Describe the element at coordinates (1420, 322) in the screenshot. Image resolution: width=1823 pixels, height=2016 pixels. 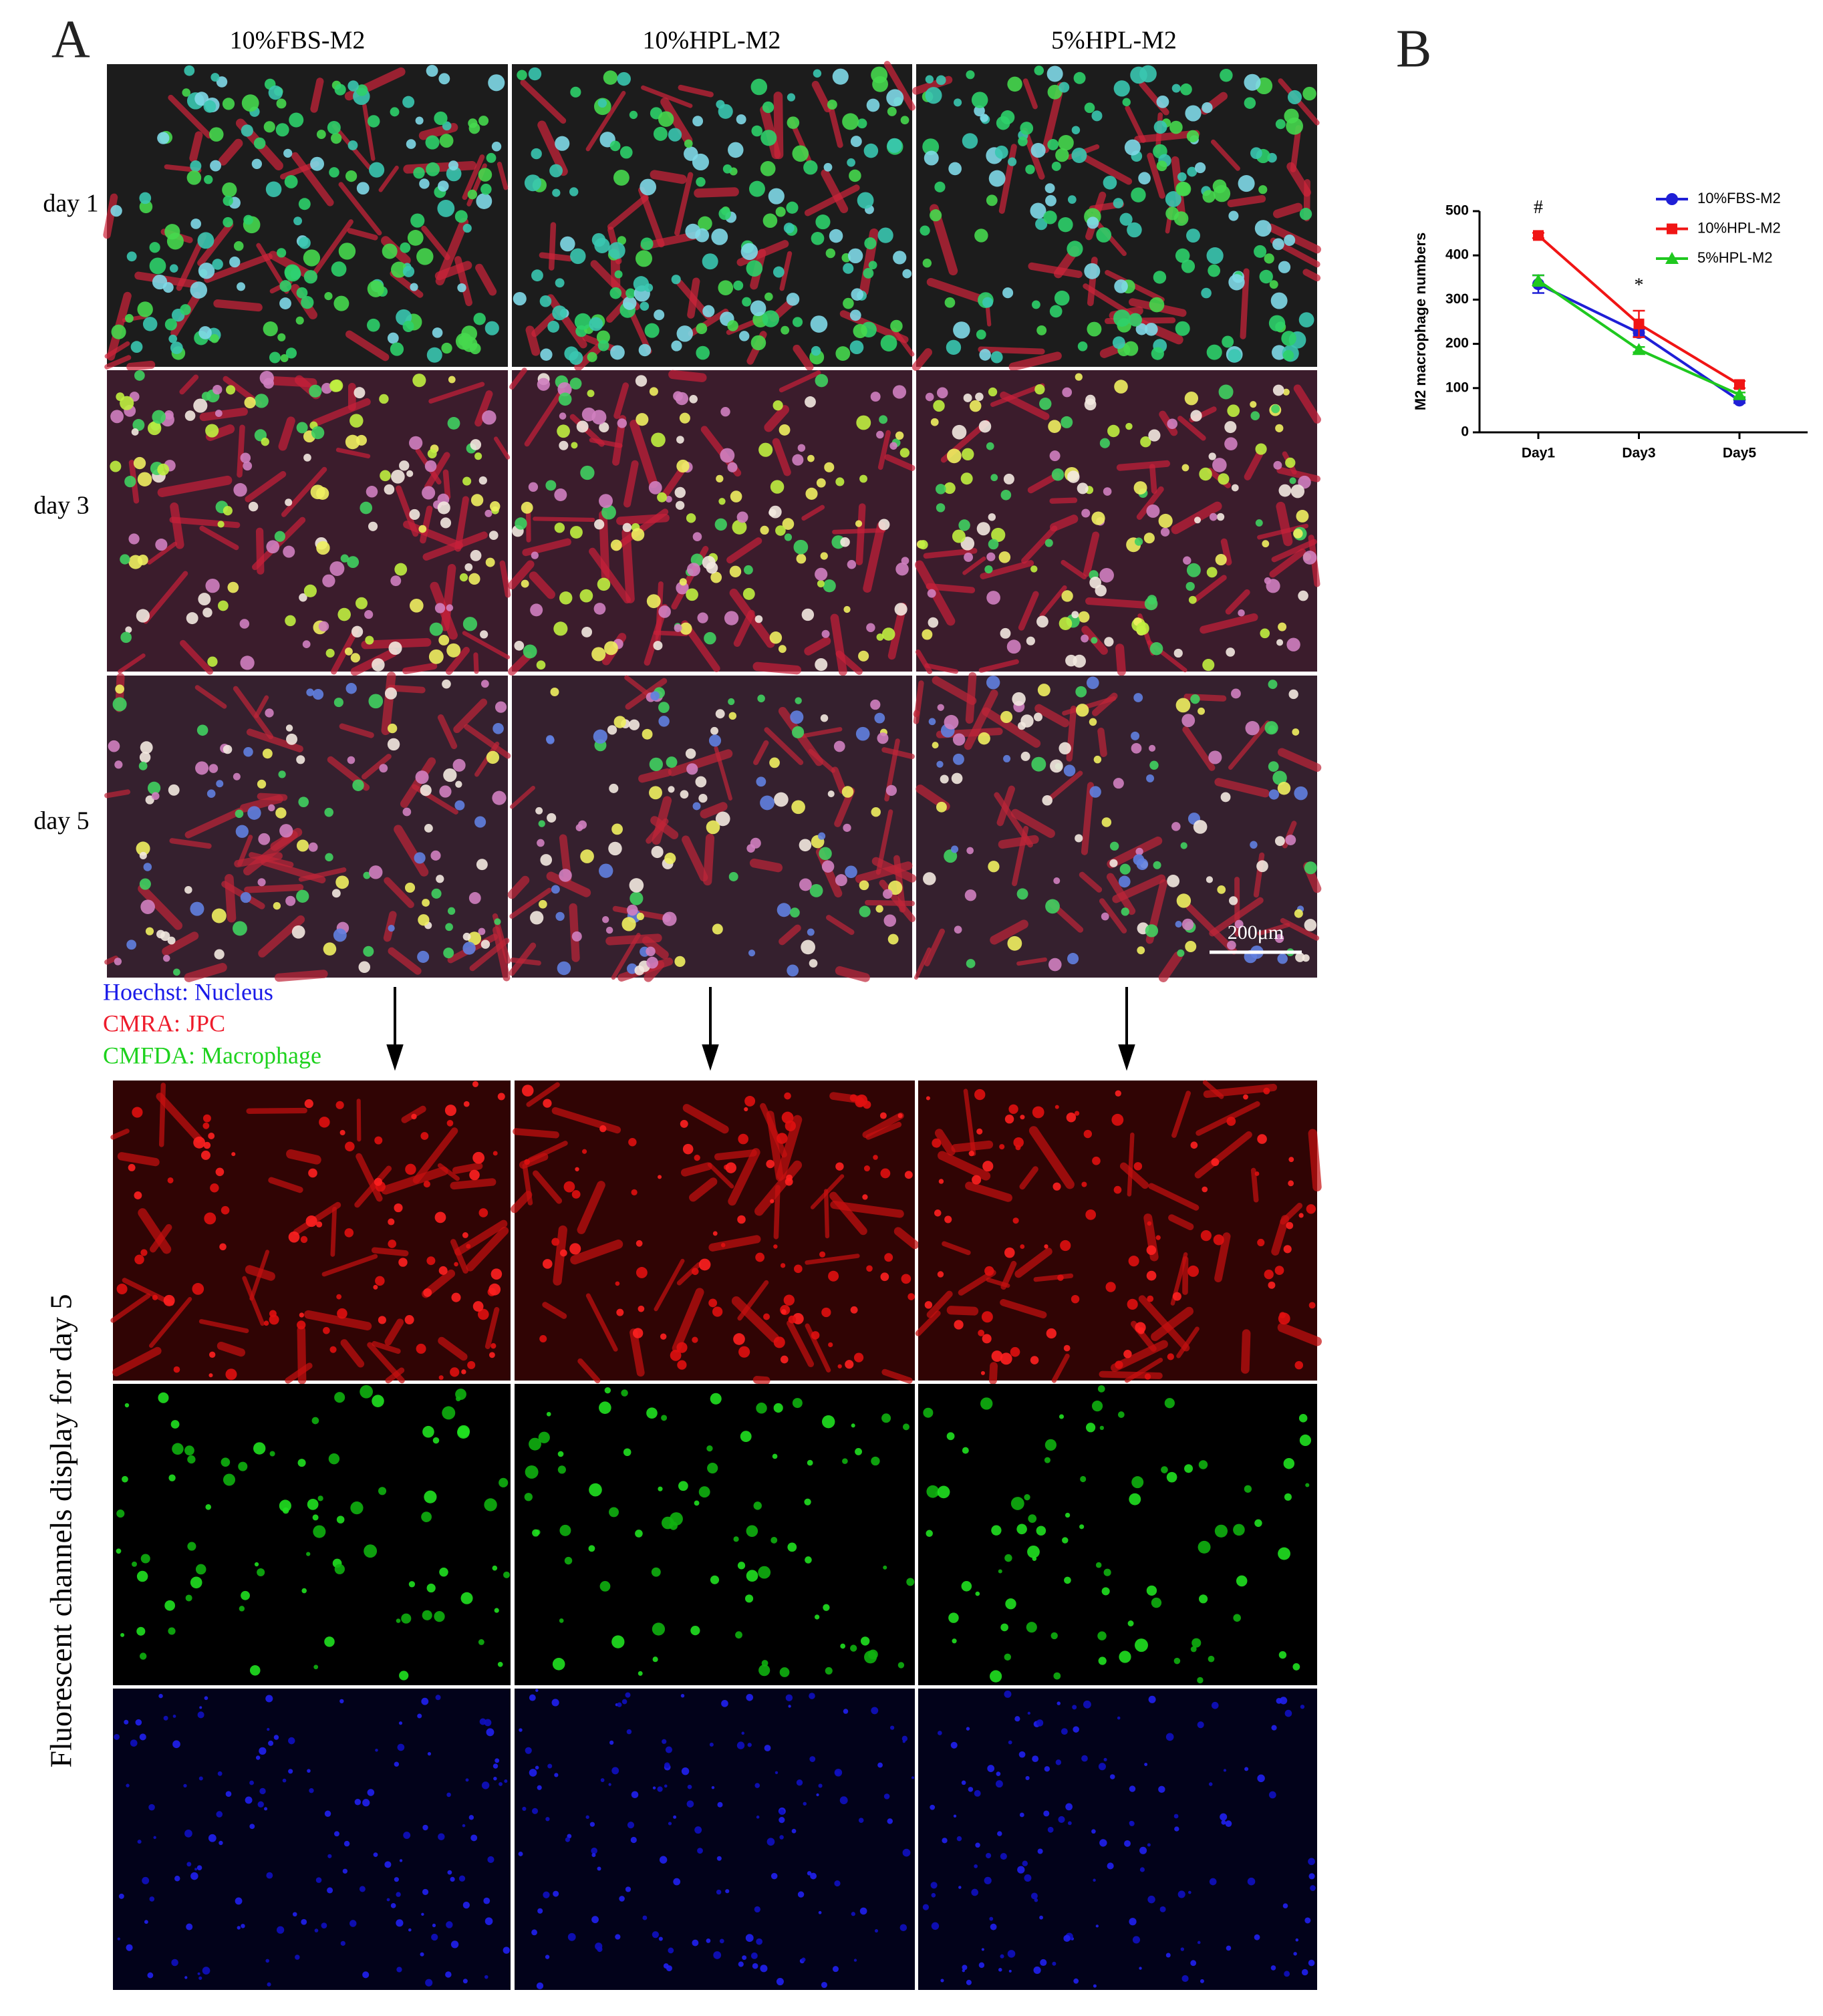
I see `y-axis-label: M2 macrophage numbers` at that location.